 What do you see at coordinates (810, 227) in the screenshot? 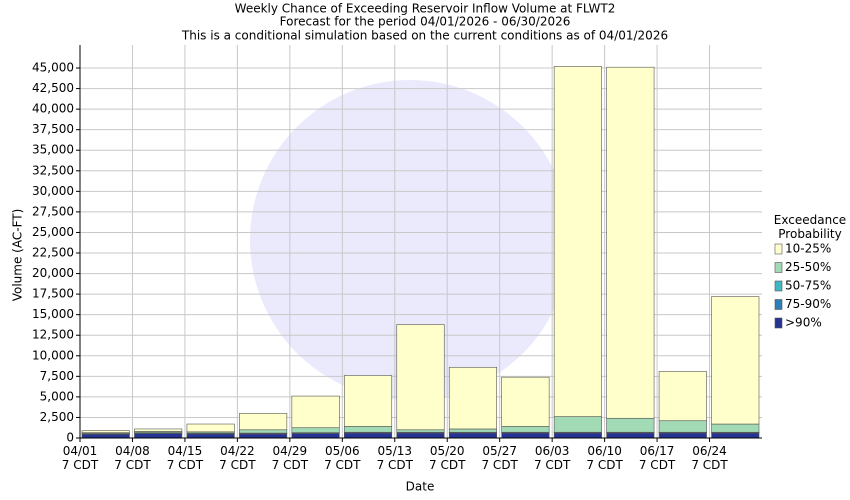
I see `legend-title: Exceedance Probability` at bounding box center [810, 227].